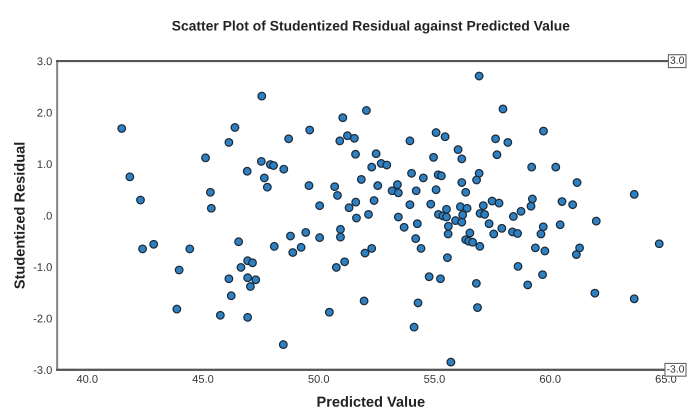 This screenshot has height=410, width=697. What do you see at coordinates (45, 164) in the screenshot?
I see `y-tick-label: 1.0` at bounding box center [45, 164].